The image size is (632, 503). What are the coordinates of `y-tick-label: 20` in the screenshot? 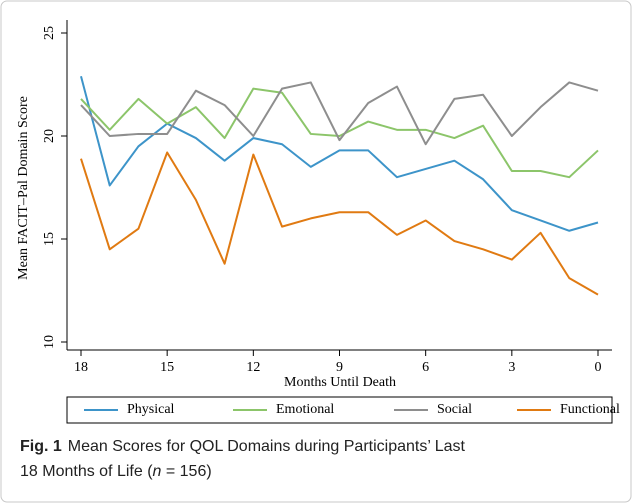 It's located at (49, 136).